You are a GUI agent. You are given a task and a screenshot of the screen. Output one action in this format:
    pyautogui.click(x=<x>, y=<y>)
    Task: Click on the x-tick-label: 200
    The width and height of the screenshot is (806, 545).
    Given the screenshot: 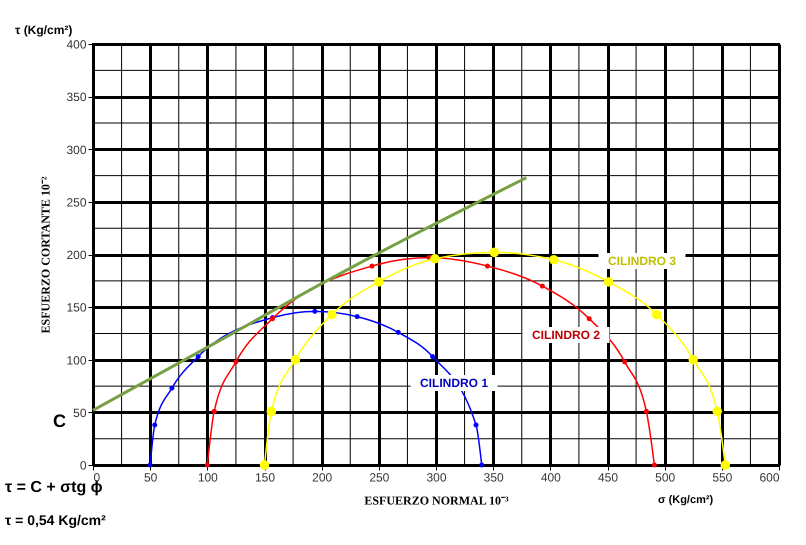 What is the action you would take?
    pyautogui.click(x=322, y=477)
    